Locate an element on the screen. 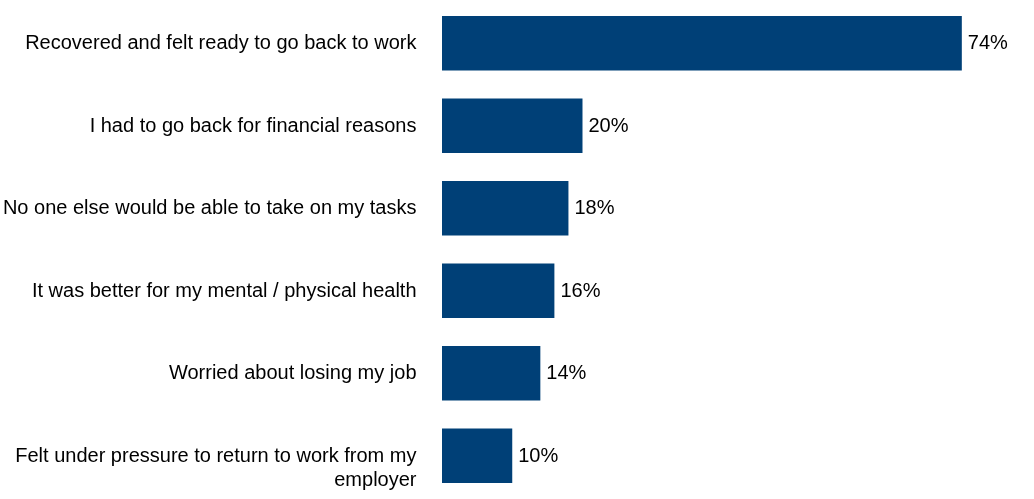 The width and height of the screenshot is (1034, 499). y-tick-label: Felt under pressure to return to work from my employer is located at coordinates (216, 466).